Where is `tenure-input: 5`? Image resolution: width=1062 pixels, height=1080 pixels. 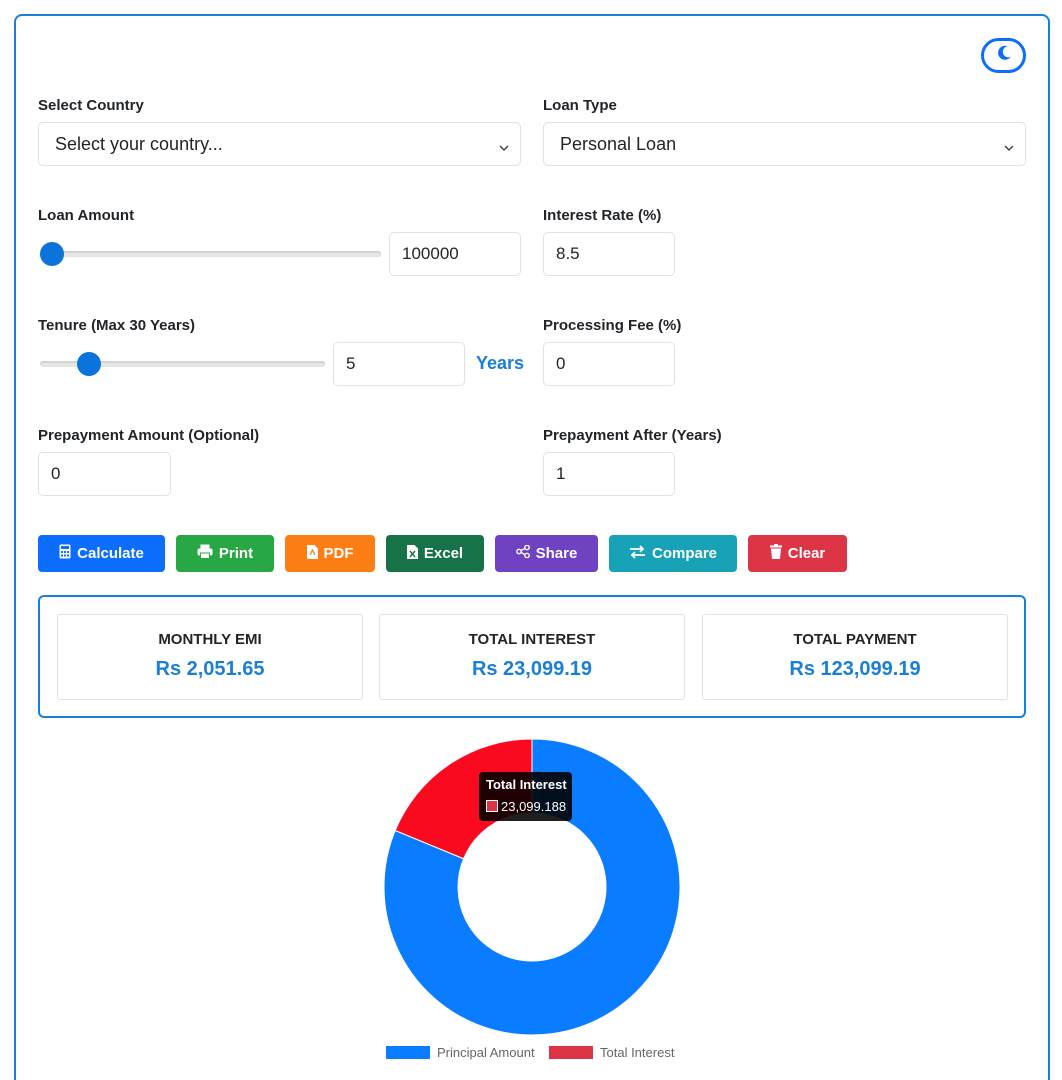
tenure-input: 5 is located at coordinates (399, 364).